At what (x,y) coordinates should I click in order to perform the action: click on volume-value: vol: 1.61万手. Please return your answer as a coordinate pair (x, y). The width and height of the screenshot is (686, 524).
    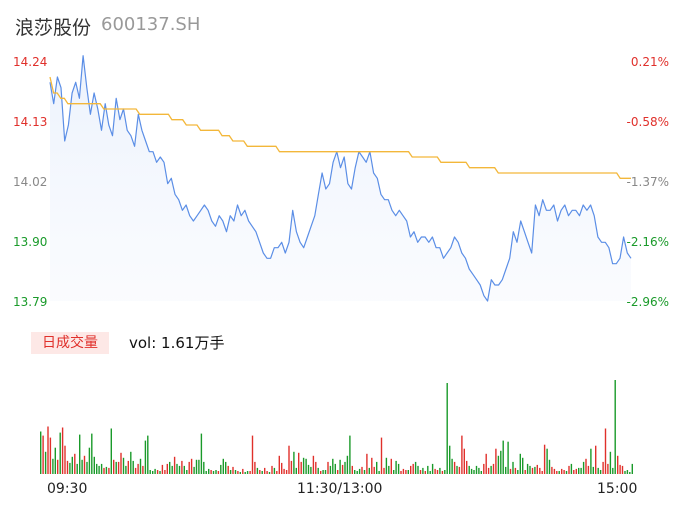
    Looking at the image, I should click on (177, 343).